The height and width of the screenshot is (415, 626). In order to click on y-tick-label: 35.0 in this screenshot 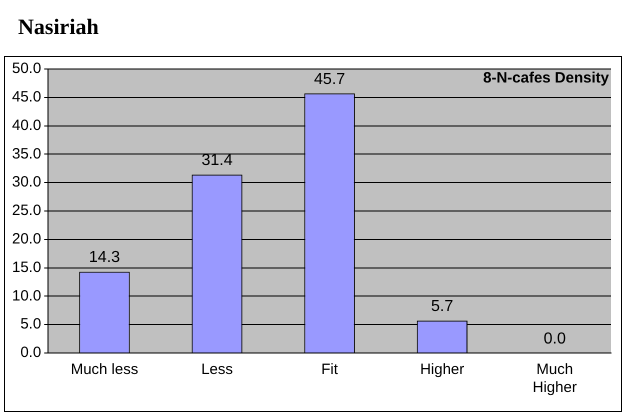, I will do `click(27, 153)`.